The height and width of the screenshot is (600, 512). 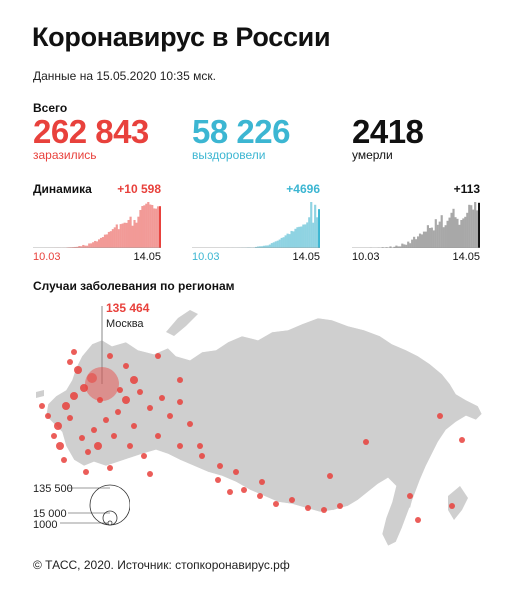 What do you see at coordinates (388, 137) in the screenshot?
I see `stat-died: 2418 умерли` at bounding box center [388, 137].